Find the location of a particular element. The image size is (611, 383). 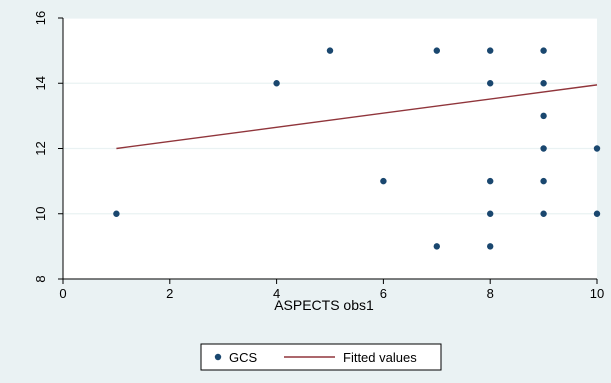

x-tick-label-2: 2 is located at coordinates (169, 293).